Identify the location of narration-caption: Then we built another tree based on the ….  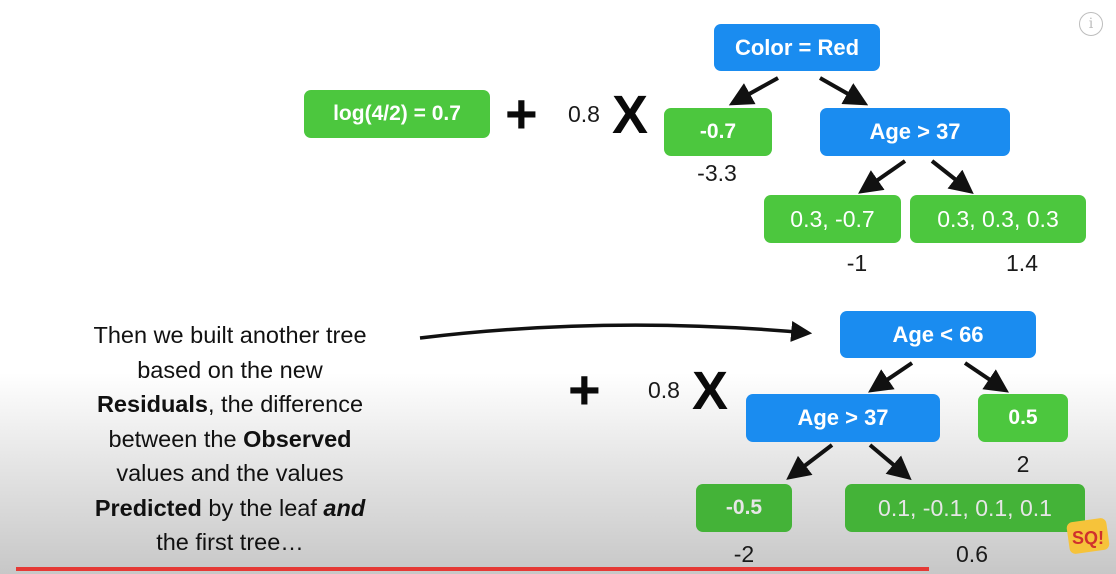
(230, 438).